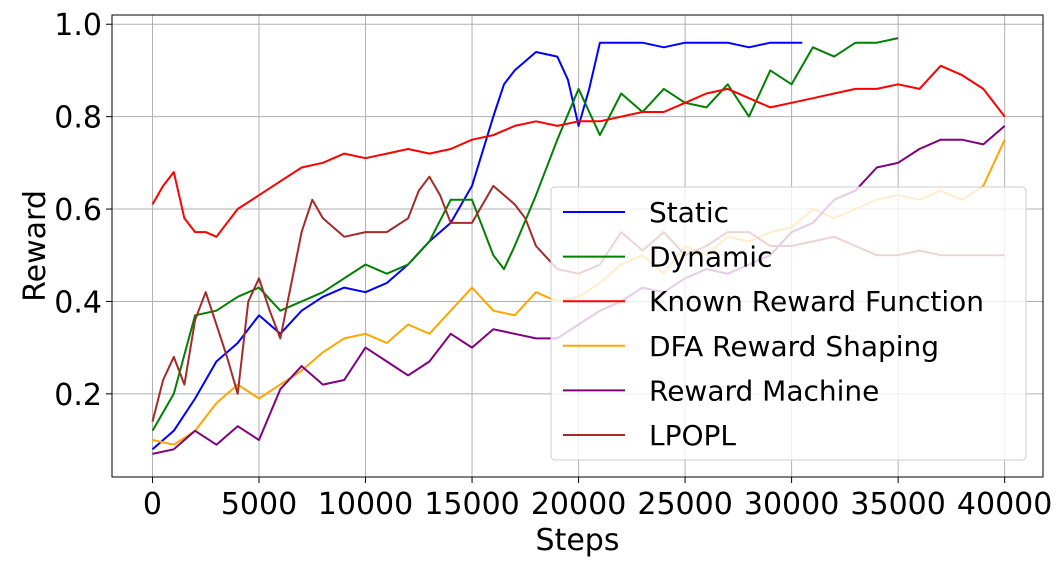 The width and height of the screenshot is (1062, 568). I want to click on x-tick-label: 20000, so click(578, 504).